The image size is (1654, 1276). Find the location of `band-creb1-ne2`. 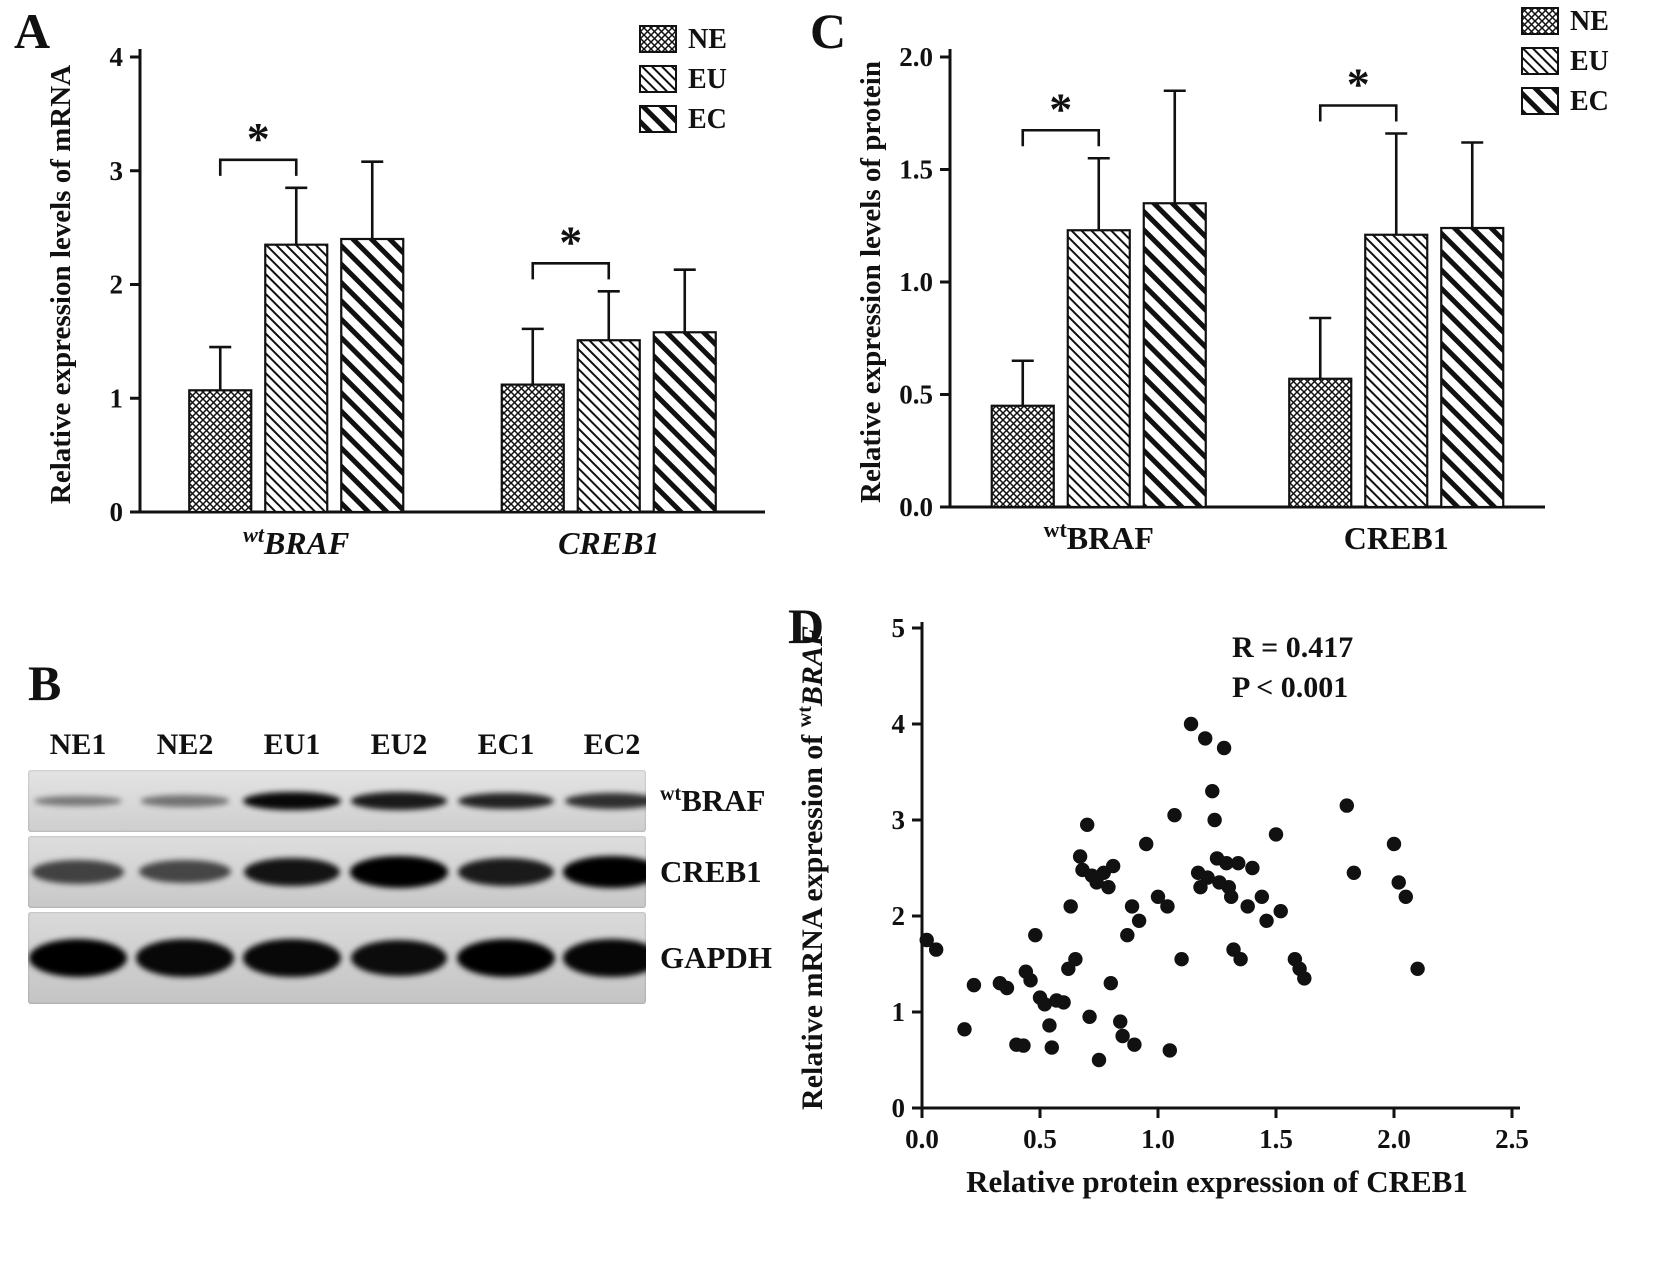

band-creb1-ne2 is located at coordinates (185, 872).